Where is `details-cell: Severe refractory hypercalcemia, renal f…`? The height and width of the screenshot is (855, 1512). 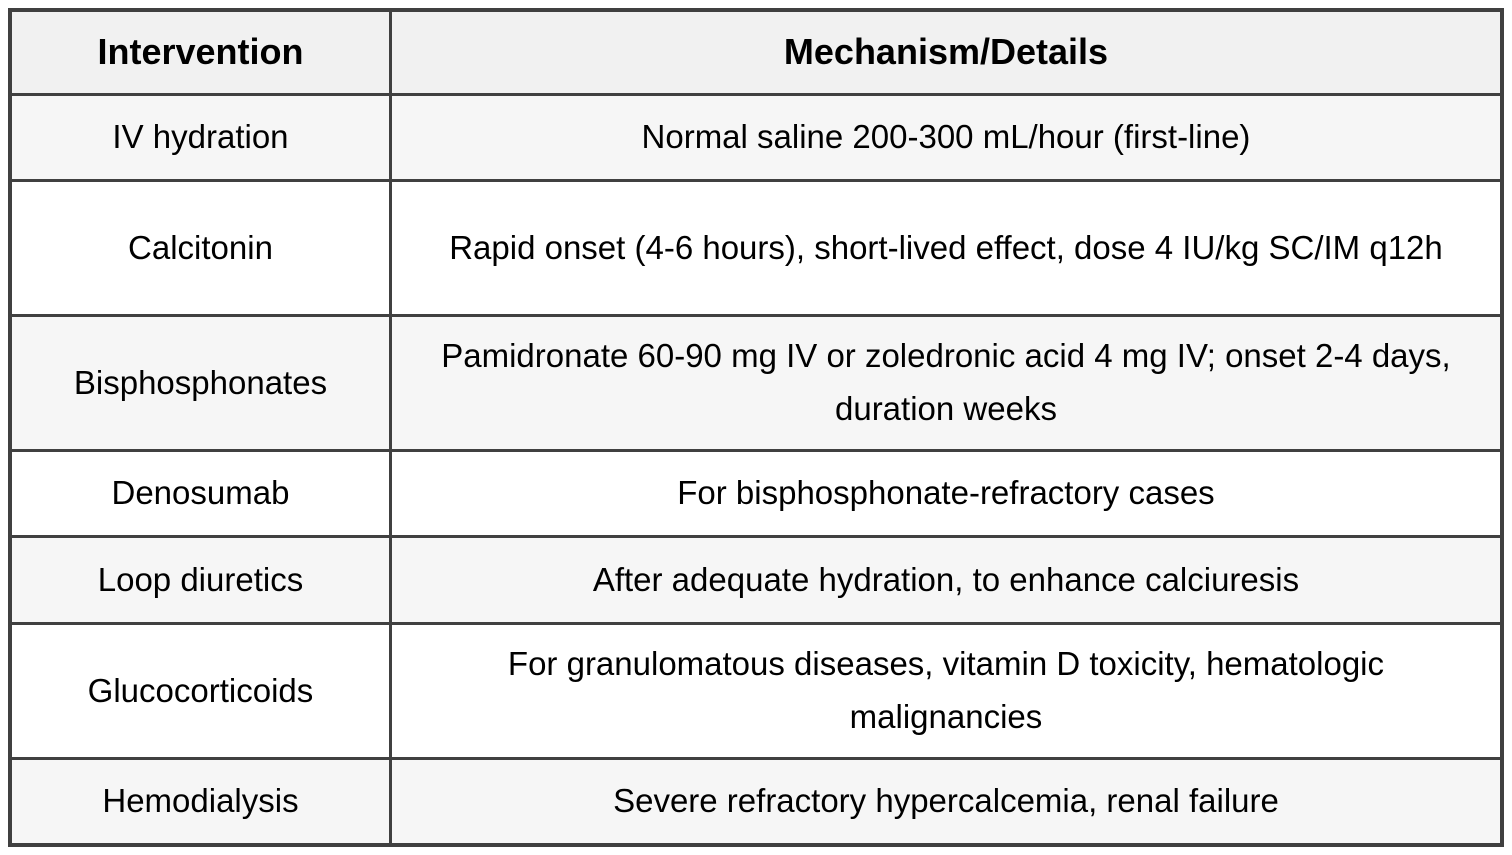
details-cell: Severe refractory hypercalcemia, renal f… is located at coordinates (946, 801).